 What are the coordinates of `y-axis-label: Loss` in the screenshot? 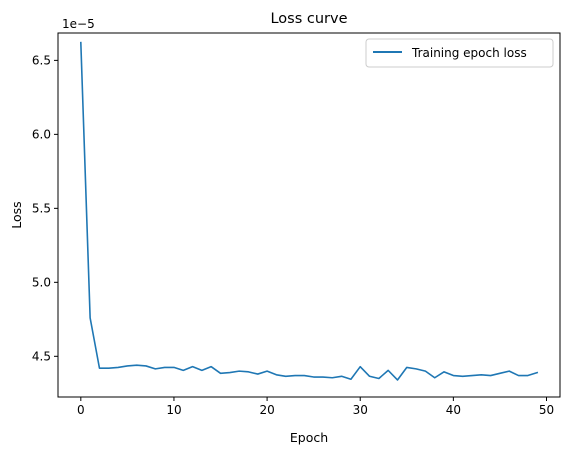 It's located at (16, 214).